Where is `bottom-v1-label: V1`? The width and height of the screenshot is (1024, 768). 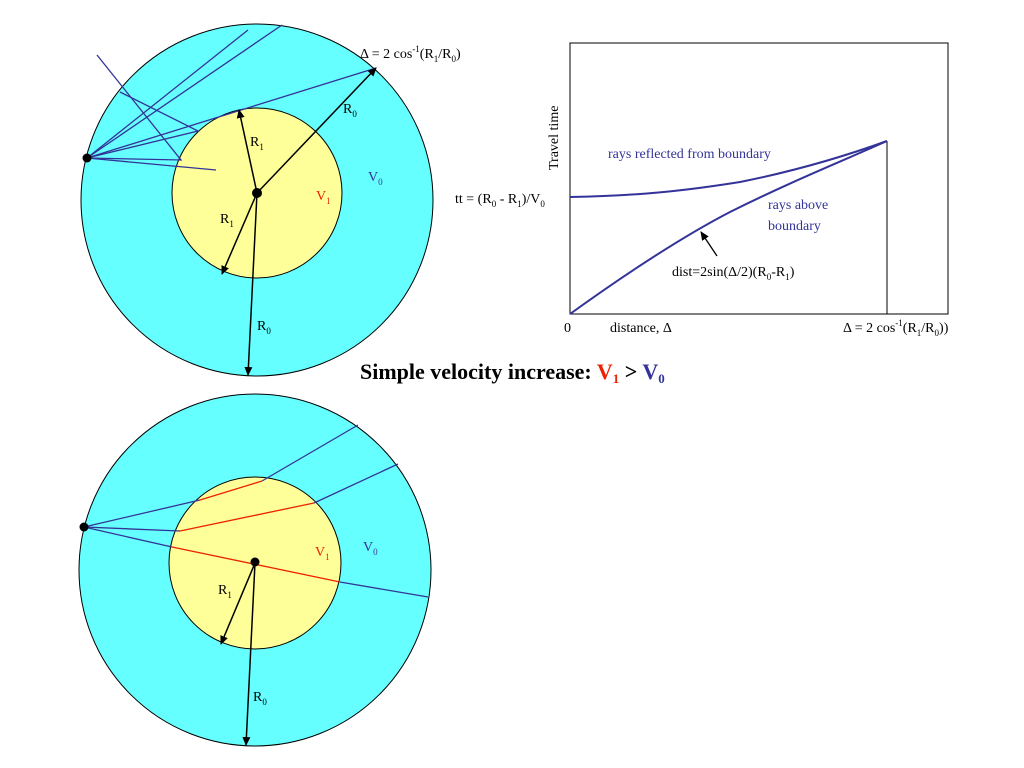 bottom-v1-label: V1 is located at coordinates (322, 553).